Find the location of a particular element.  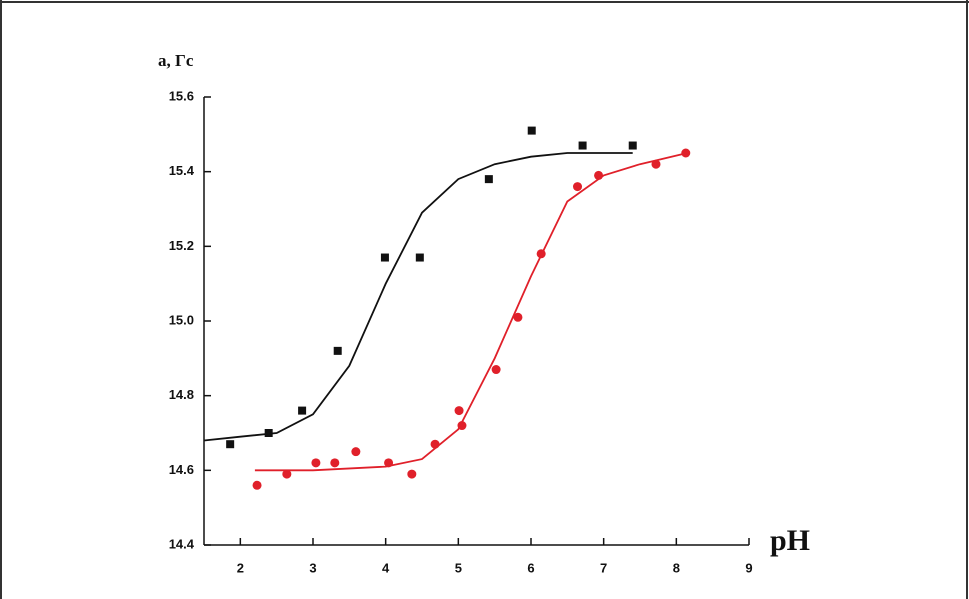

x-tick-label: 6 is located at coordinates (530, 567).